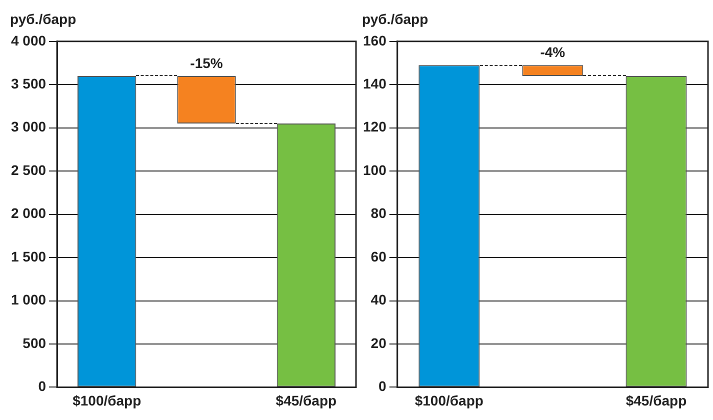 The image size is (713, 420). Describe the element at coordinates (28, 300) in the screenshot. I see `y-tick-label: 1 000` at that location.